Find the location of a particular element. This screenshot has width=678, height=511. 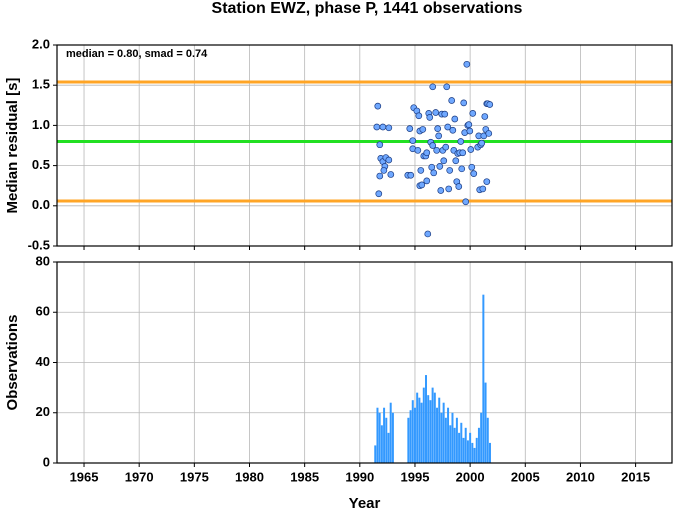

x-axis-label: Year is located at coordinates (365, 503).